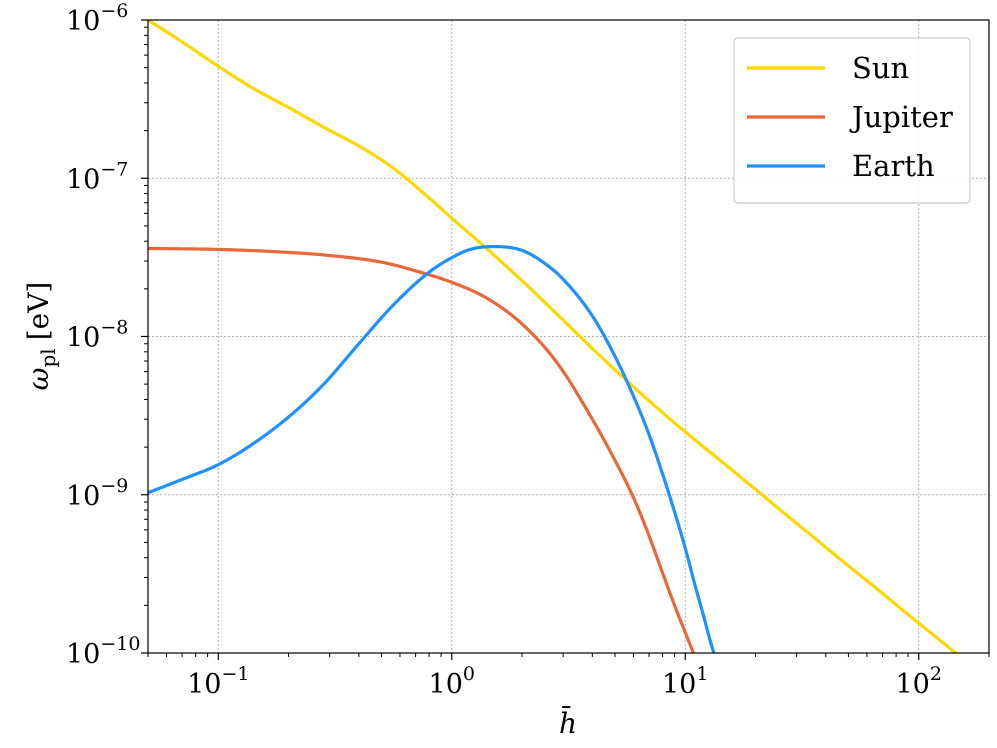 The width and height of the screenshot is (997, 748). I want to click on y-axis-label: ωpl [eV], so click(41, 336).